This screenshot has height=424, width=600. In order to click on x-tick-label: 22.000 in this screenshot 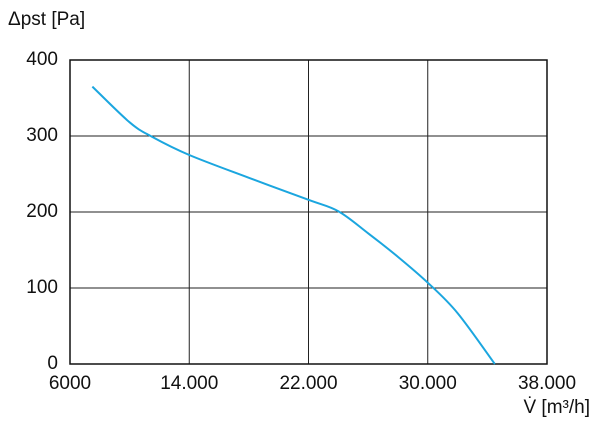, I will do `click(308, 383)`.